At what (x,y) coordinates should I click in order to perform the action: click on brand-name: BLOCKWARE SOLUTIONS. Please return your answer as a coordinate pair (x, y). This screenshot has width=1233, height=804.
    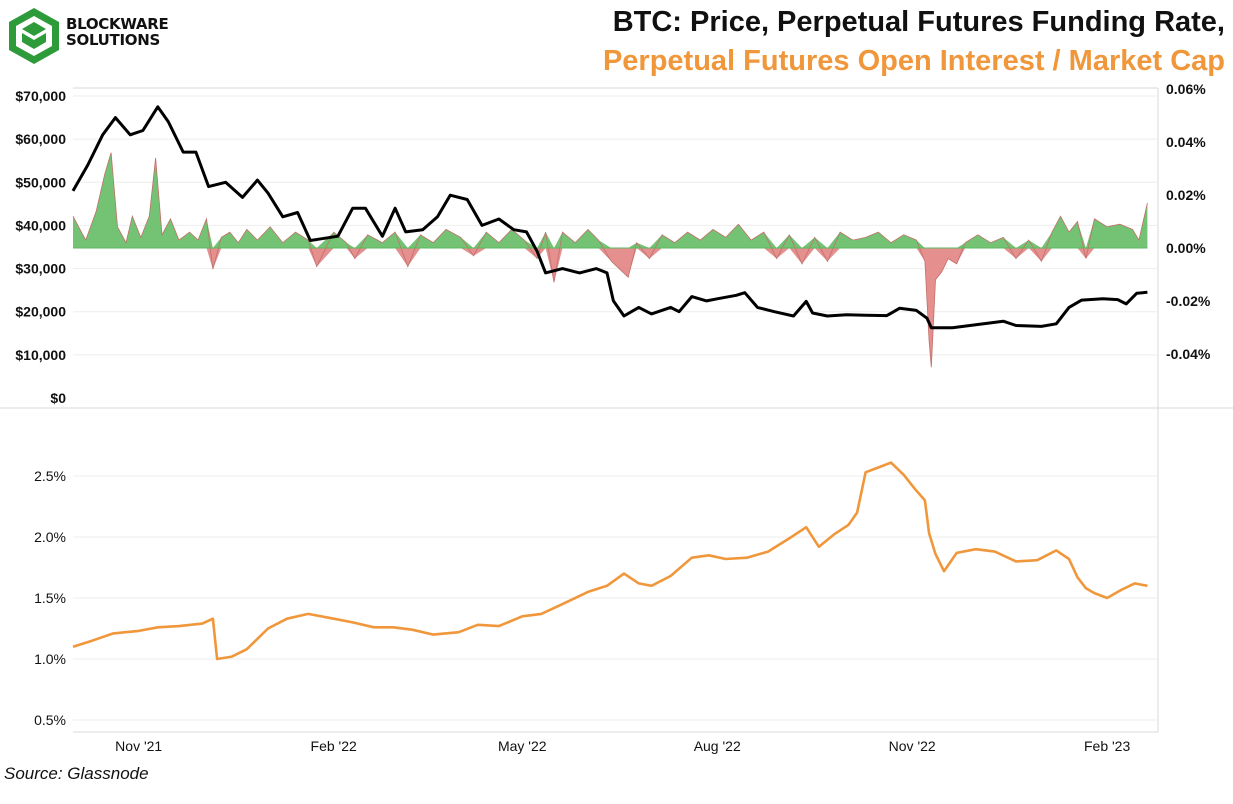
    Looking at the image, I should click on (117, 32).